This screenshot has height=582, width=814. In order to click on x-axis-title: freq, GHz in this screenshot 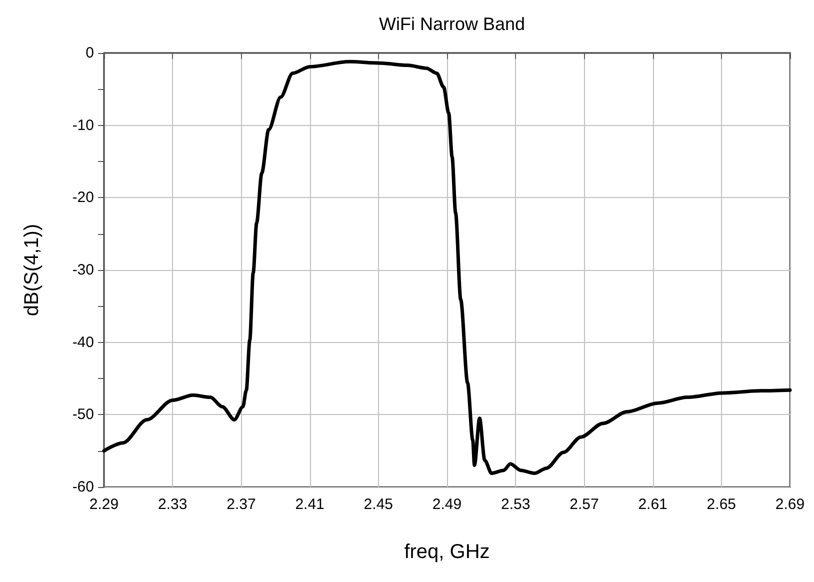, I will do `click(447, 552)`.